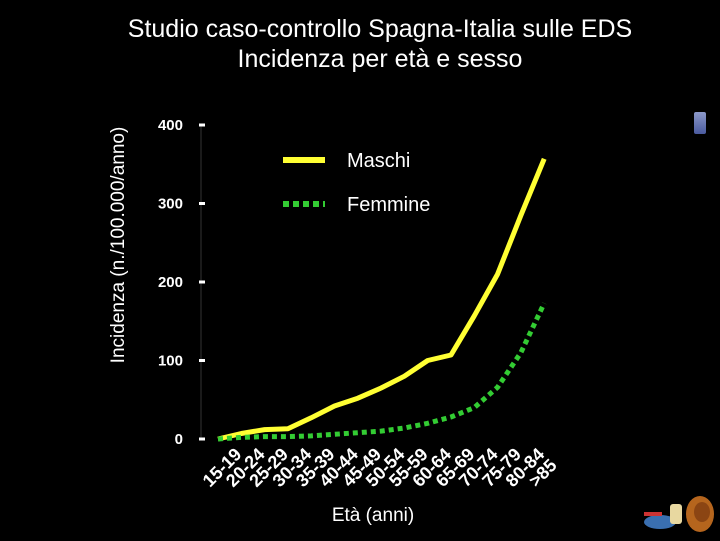 This screenshot has width=720, height=541. I want to click on y-tick-label: 300, so click(170, 204).